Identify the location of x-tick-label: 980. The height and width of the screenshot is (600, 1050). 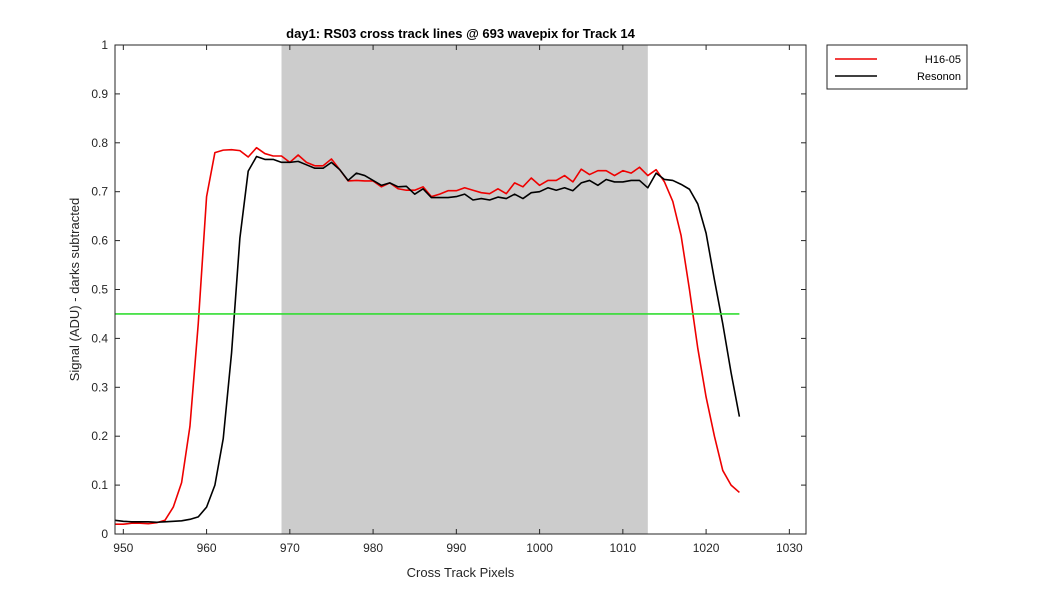
(373, 548).